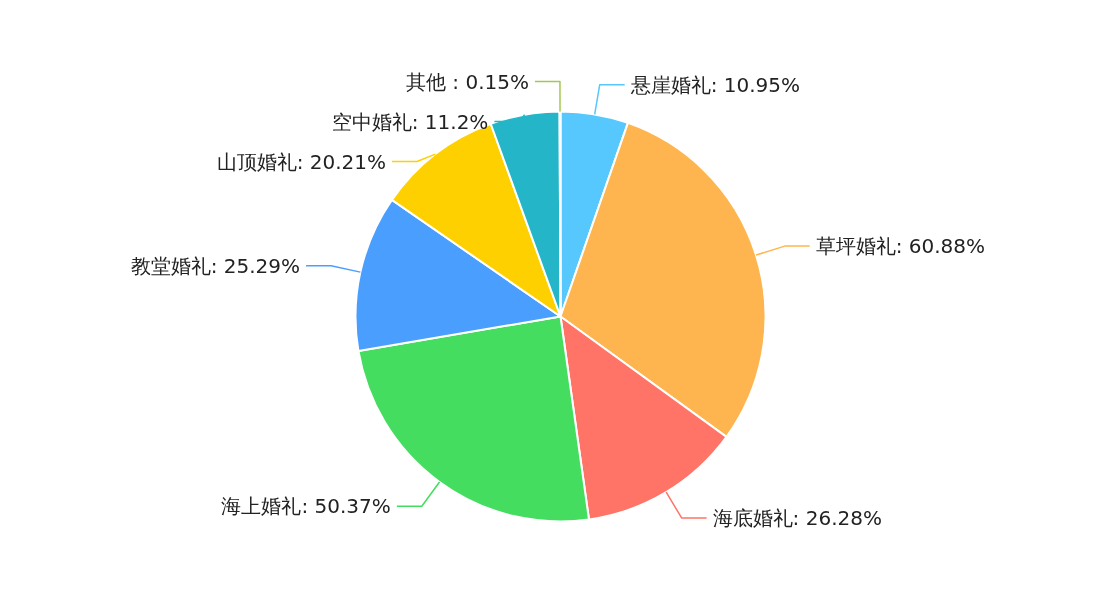  What do you see at coordinates (301, 161) in the screenshot?
I see `slice-label: 山顶婚礼: 20.21%` at bounding box center [301, 161].